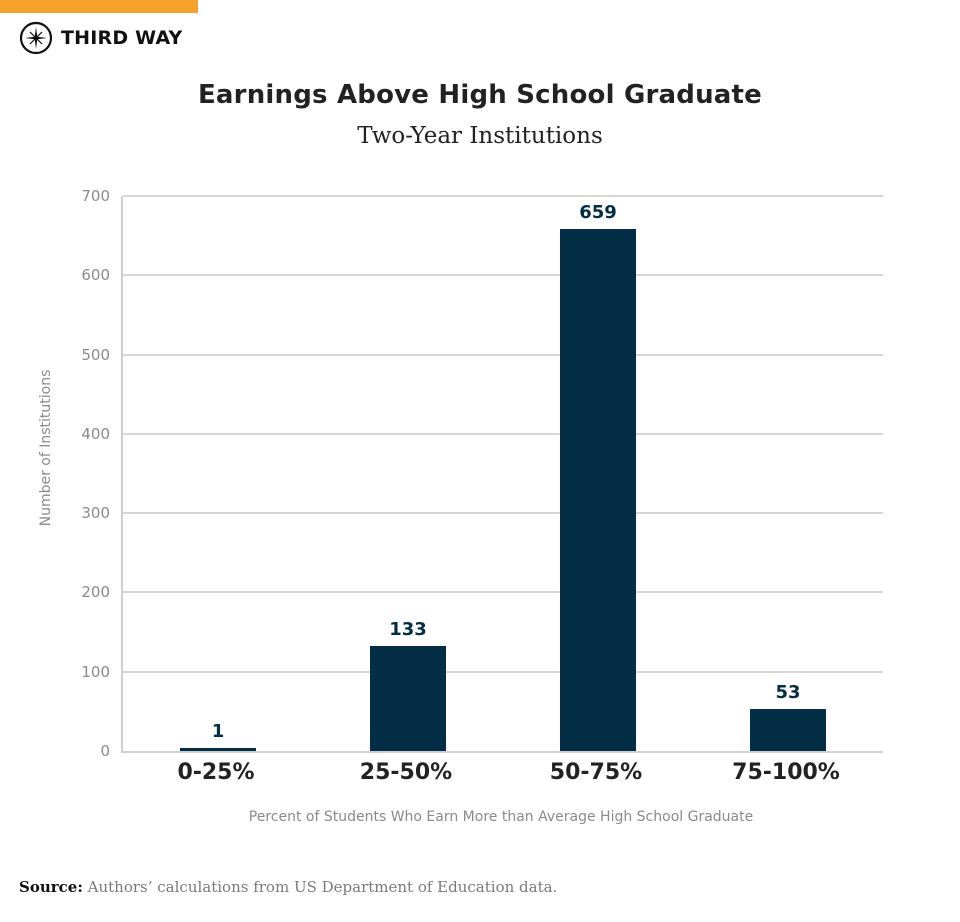 The height and width of the screenshot is (922, 960). I want to click on y-tick-label: 700, so click(95, 196).